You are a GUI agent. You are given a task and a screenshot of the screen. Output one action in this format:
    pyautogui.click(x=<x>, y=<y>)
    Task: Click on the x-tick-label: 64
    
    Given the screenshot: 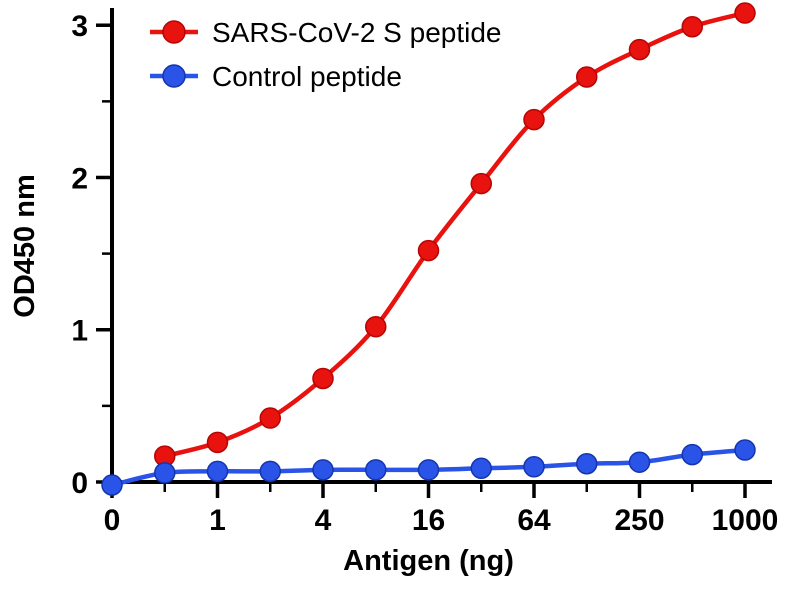 What is the action you would take?
    pyautogui.click(x=534, y=520)
    